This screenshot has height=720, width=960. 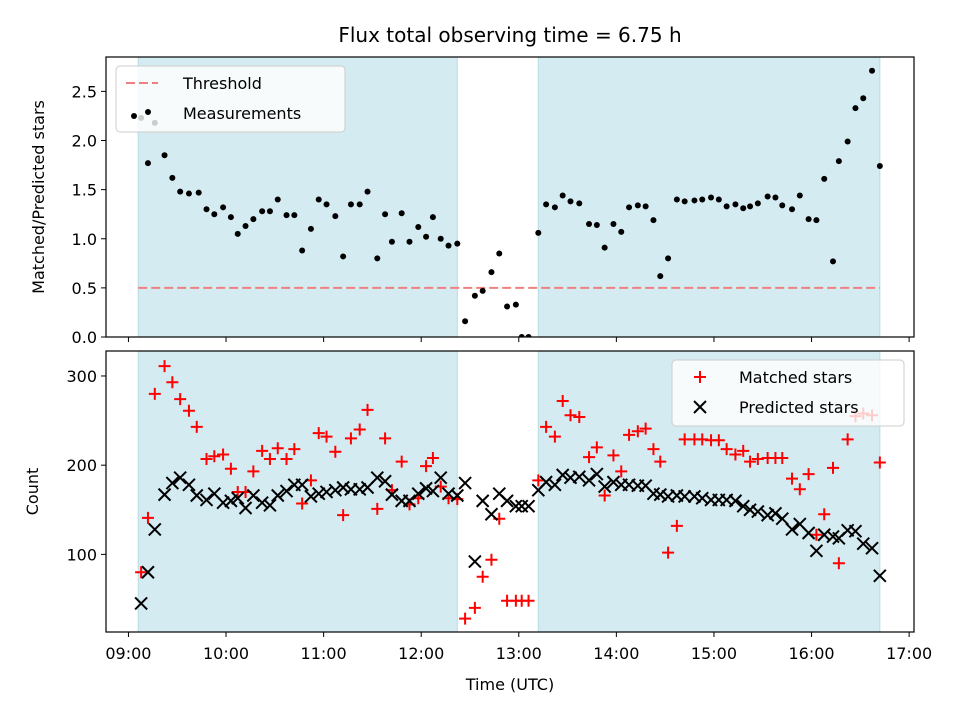 I want to click on top-legend: Threshold Measurements, so click(x=230, y=99).